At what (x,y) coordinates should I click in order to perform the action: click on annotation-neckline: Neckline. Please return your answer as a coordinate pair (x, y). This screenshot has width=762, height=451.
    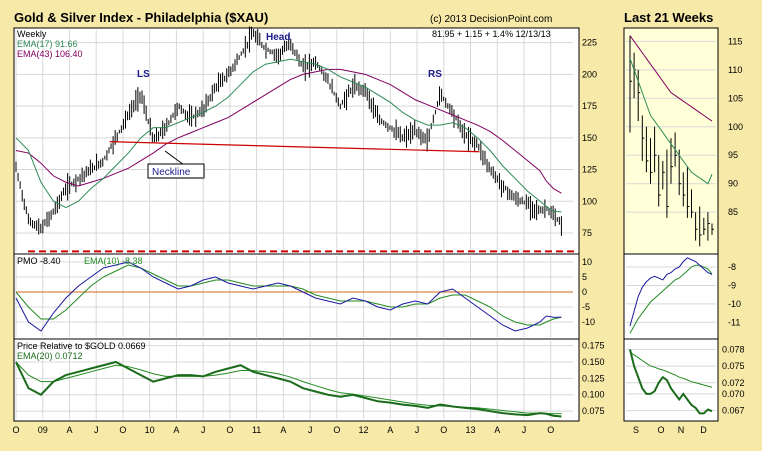
    Looking at the image, I should click on (171, 172).